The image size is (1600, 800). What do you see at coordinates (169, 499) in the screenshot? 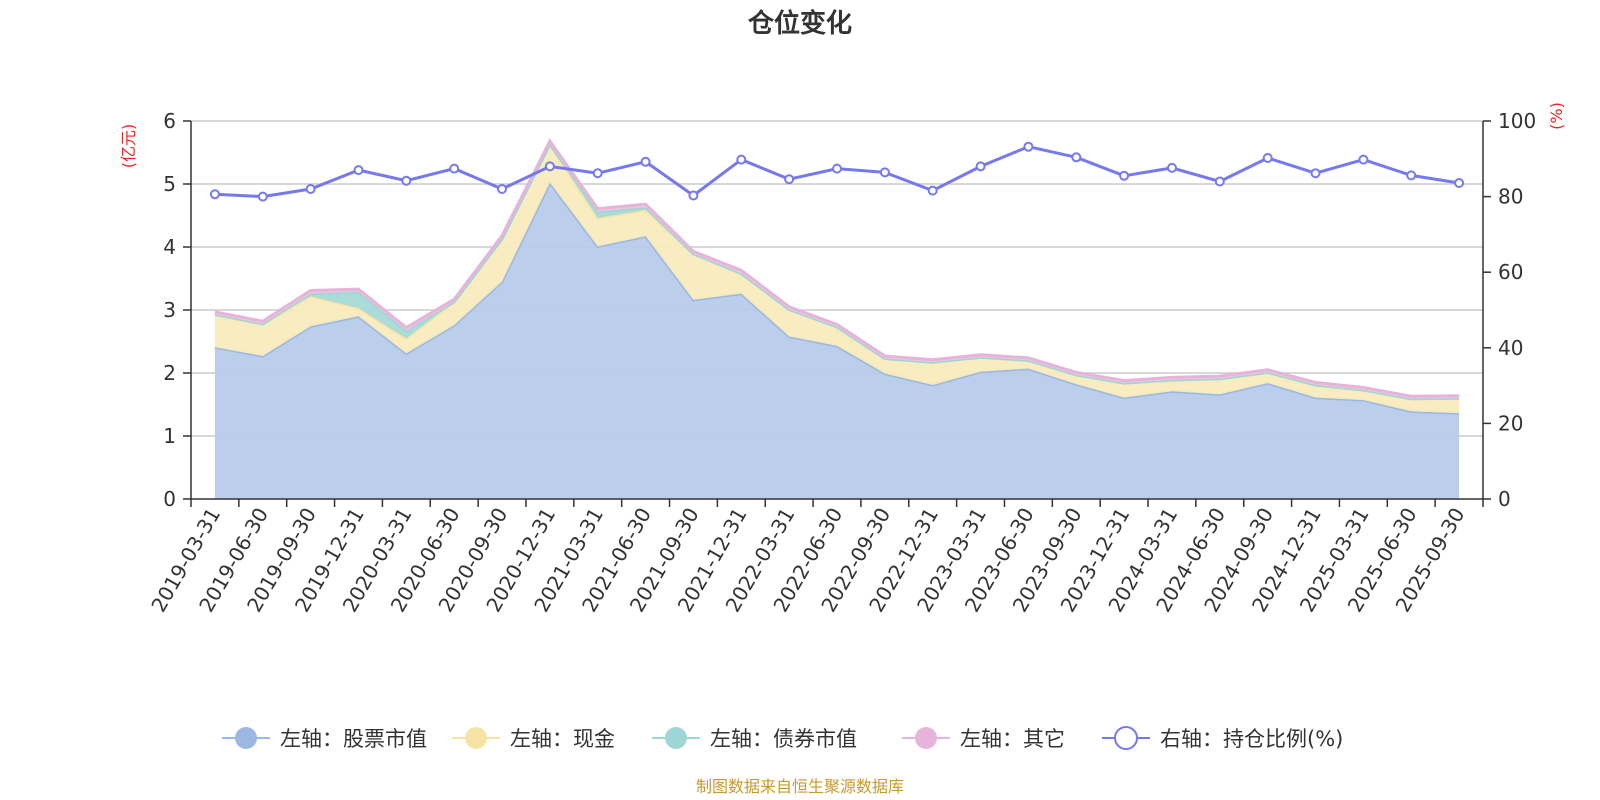
I see `left-tick-label: 0` at bounding box center [169, 499].